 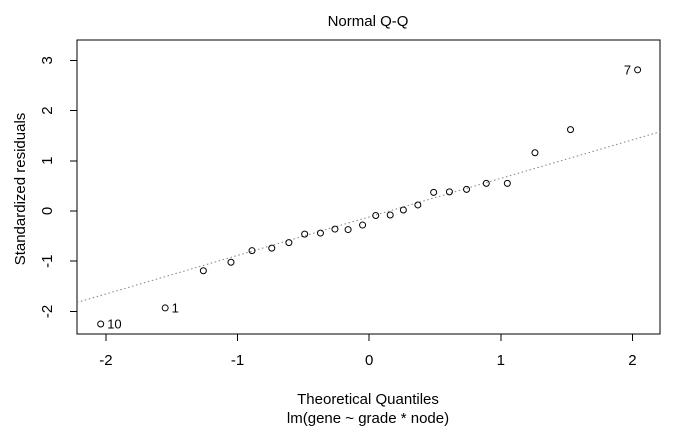 What do you see at coordinates (368, 399) in the screenshot?
I see `x-axis-label: Theoretical Quantiles` at bounding box center [368, 399].